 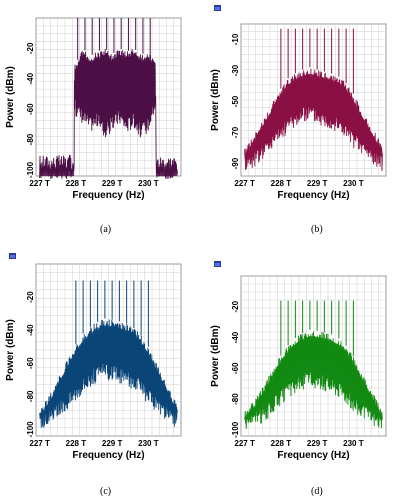 I want to click on y-tick-label: -10, so click(x=235, y=39).